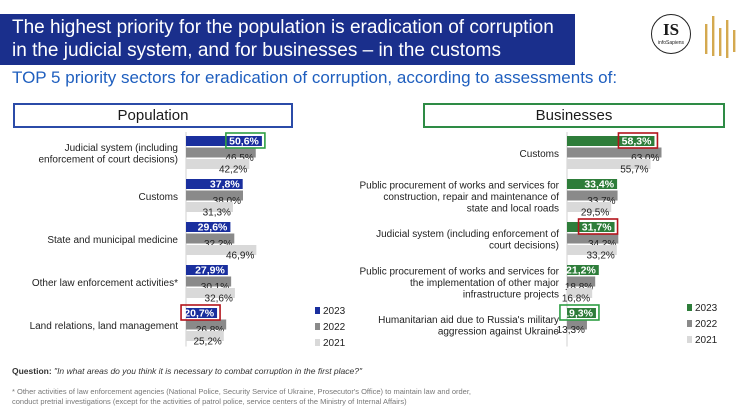  I want to click on biz-value-label-2023: 58,3%, so click(637, 142).